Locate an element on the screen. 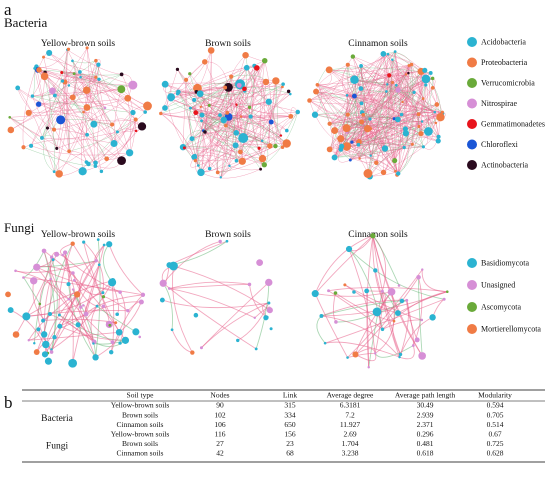  table-cell: 0.67 is located at coordinates (494, 434).